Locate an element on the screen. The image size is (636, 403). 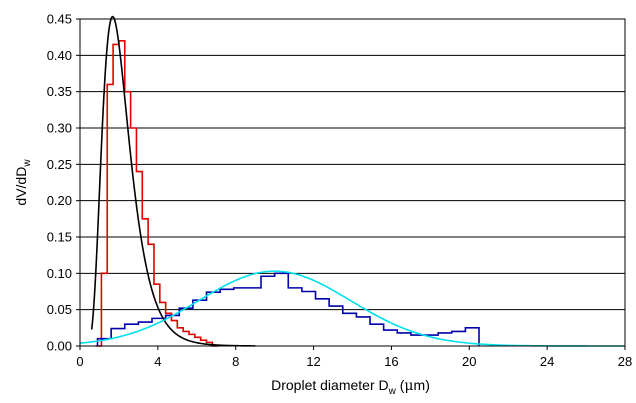
y-tick-label: 0.35 is located at coordinates (59, 91).